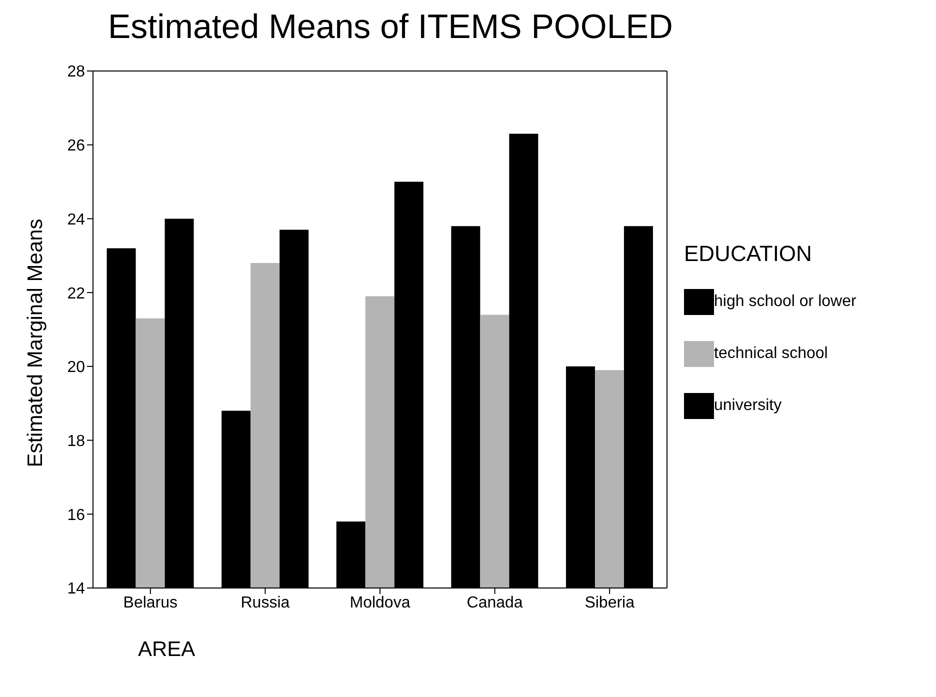 The width and height of the screenshot is (936, 697). Describe the element at coordinates (390, 27) in the screenshot. I see `chart-title: Estimated Means of ITEMS POOLED` at that location.